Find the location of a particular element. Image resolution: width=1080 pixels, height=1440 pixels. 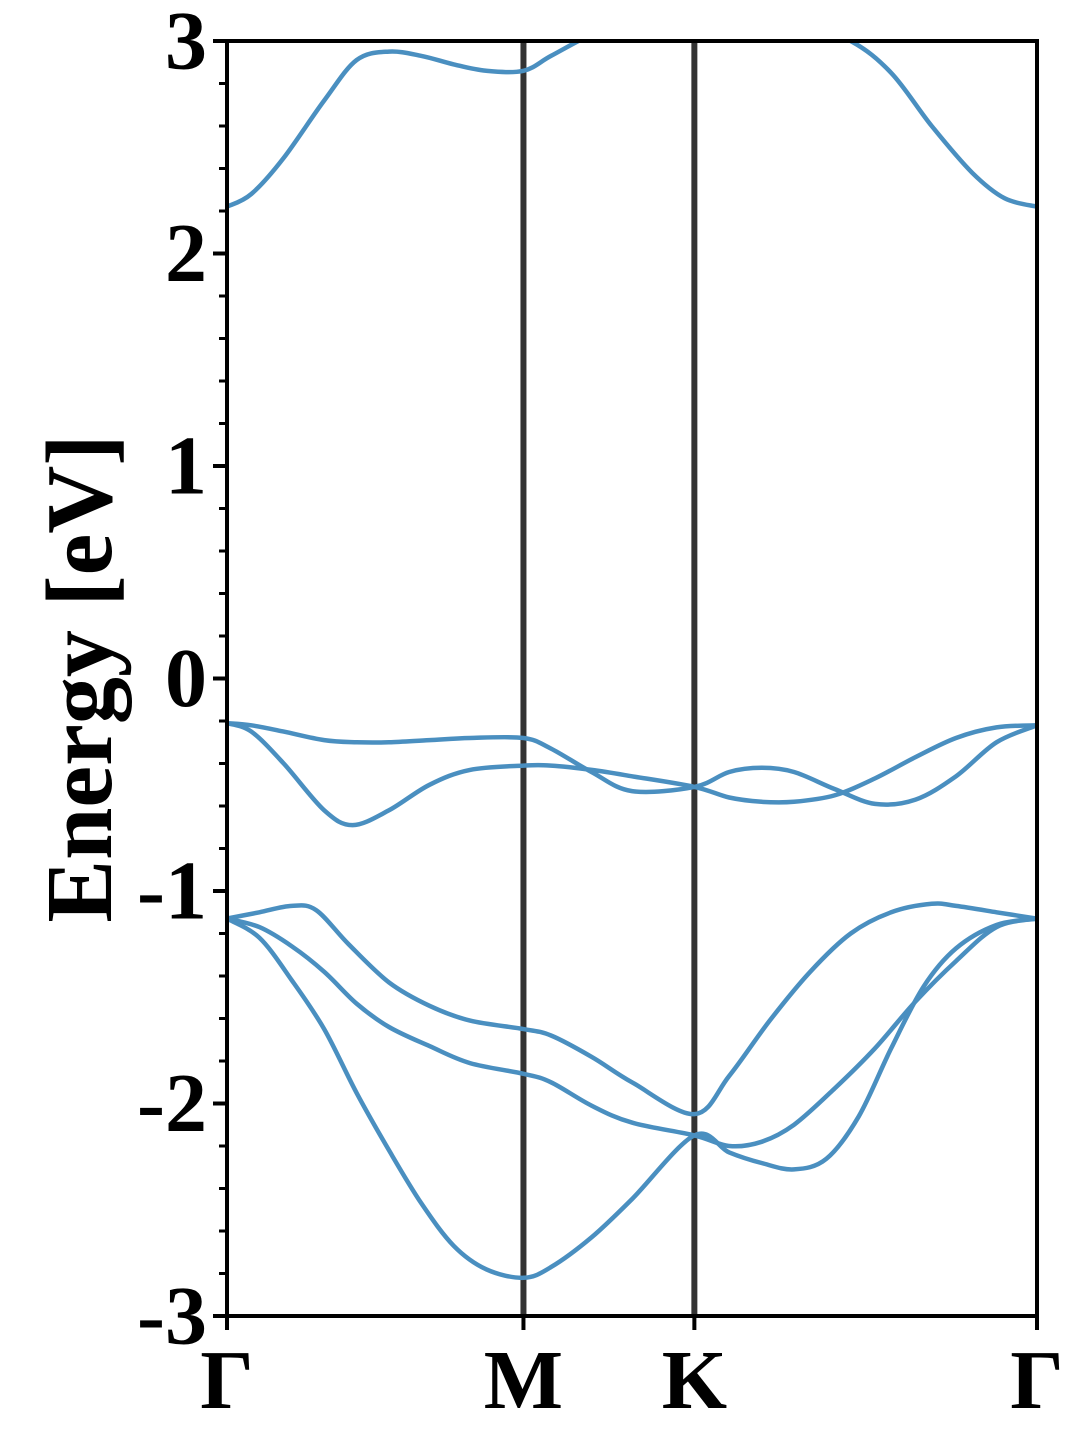

y-tick-label: 2 is located at coordinates (186, 253).